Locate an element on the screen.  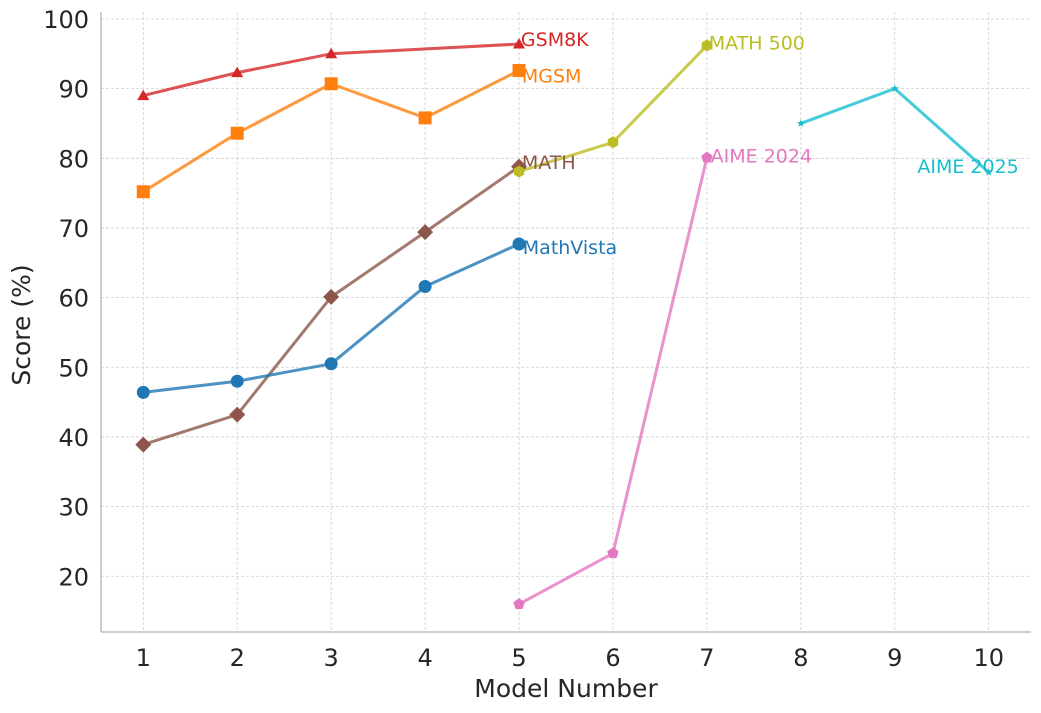
x-tick-label: 5 is located at coordinates (518, 658).